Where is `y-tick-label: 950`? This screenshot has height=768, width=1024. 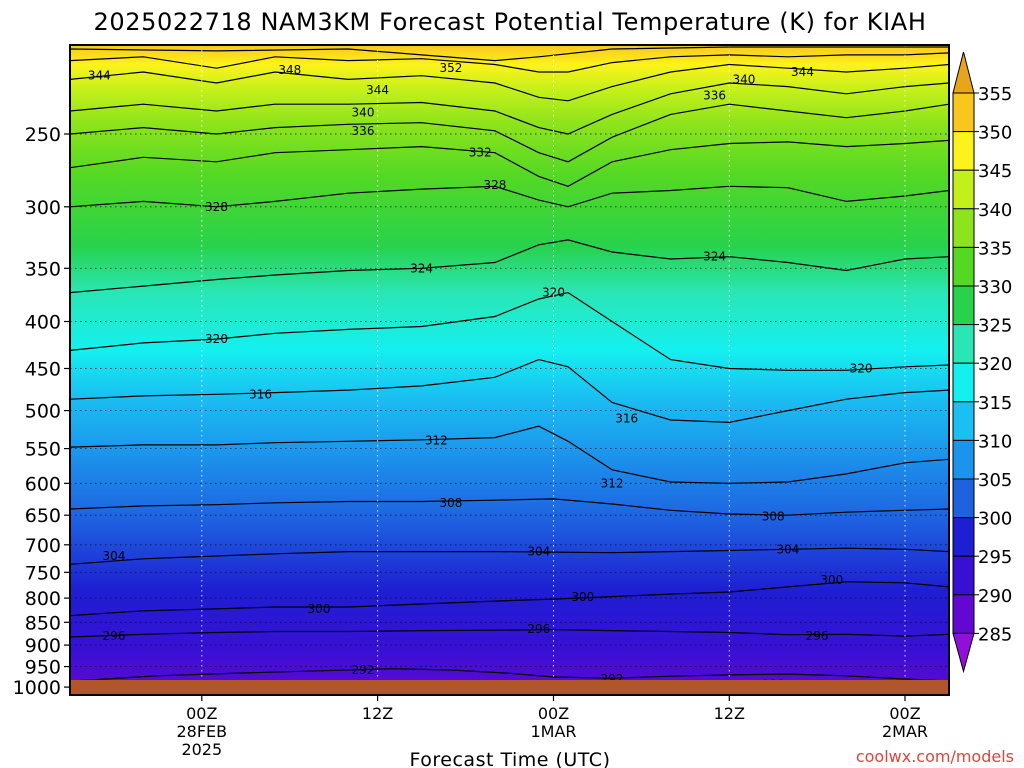 y-tick-label: 950 is located at coordinates (43, 668).